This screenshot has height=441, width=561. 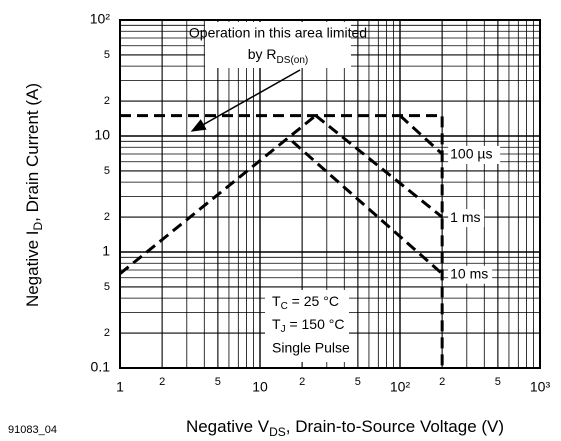 I want to click on annotation: by RDS(on), so click(x=278, y=56).